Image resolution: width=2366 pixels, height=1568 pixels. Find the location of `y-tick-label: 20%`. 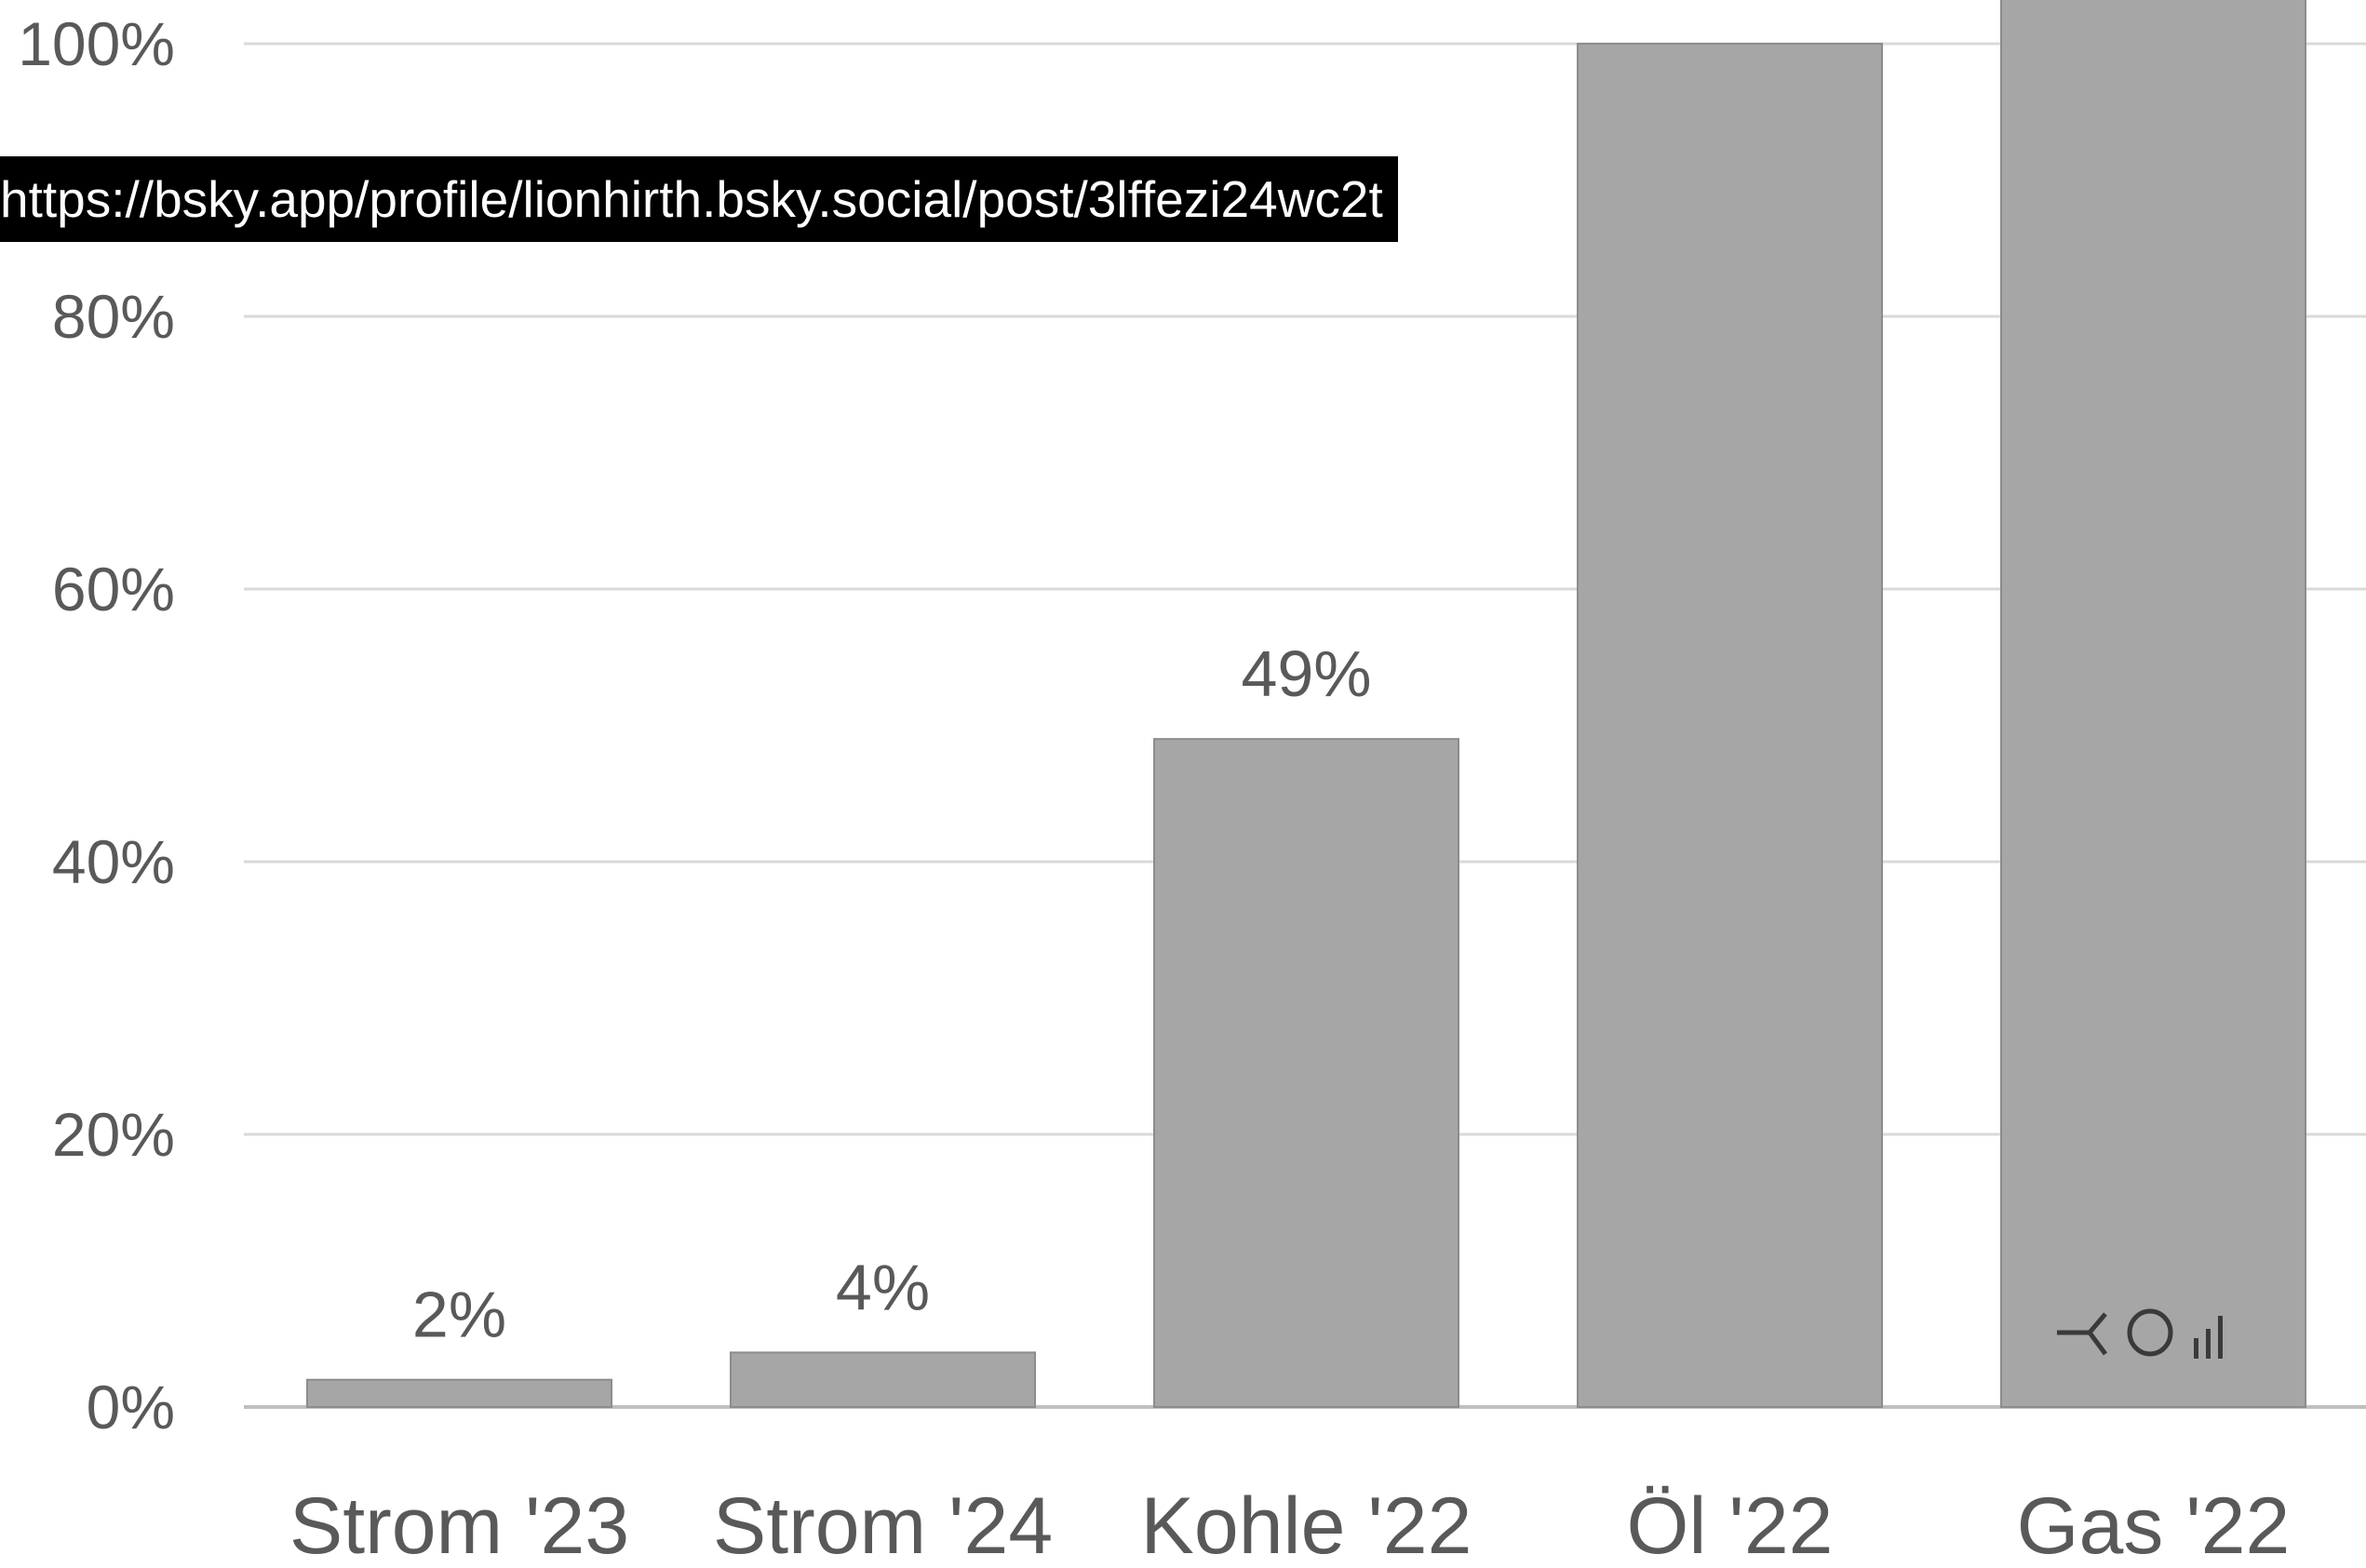

y-tick-label: 20% is located at coordinates (114, 1134).